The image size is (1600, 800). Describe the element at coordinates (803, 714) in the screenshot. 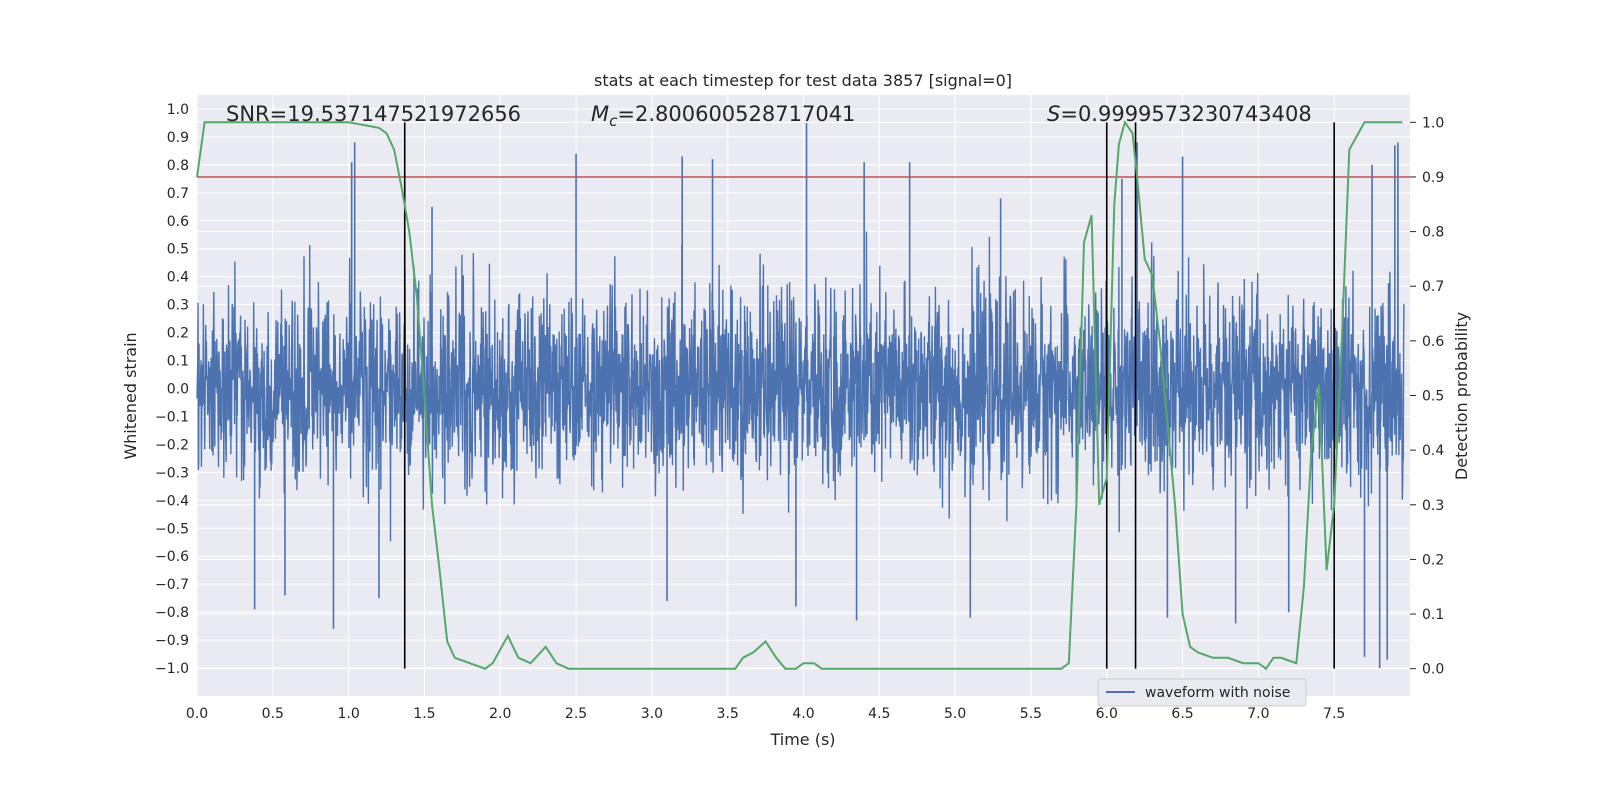

I see `x-tick-label: 4.0` at that location.